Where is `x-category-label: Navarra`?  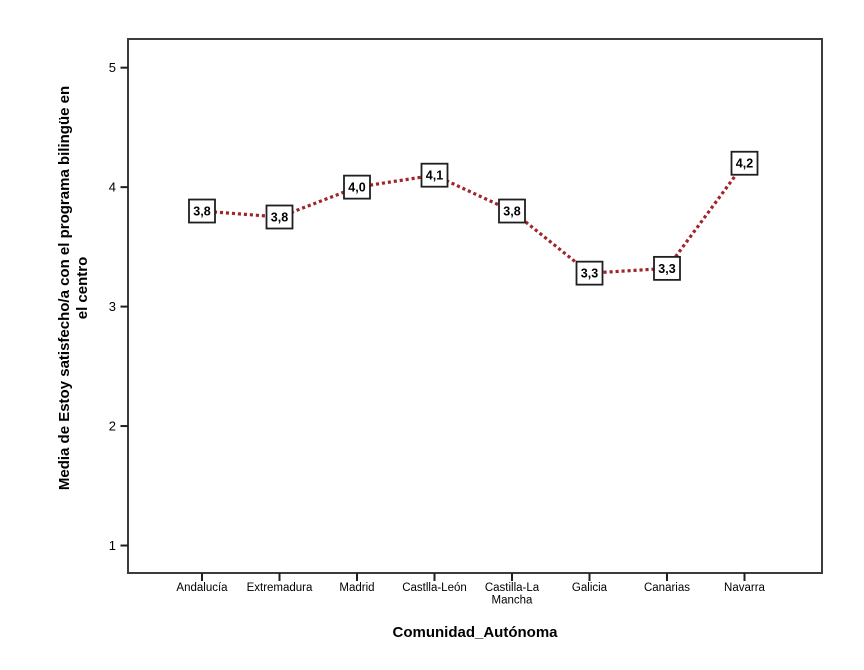 x-category-label: Navarra is located at coordinates (745, 588).